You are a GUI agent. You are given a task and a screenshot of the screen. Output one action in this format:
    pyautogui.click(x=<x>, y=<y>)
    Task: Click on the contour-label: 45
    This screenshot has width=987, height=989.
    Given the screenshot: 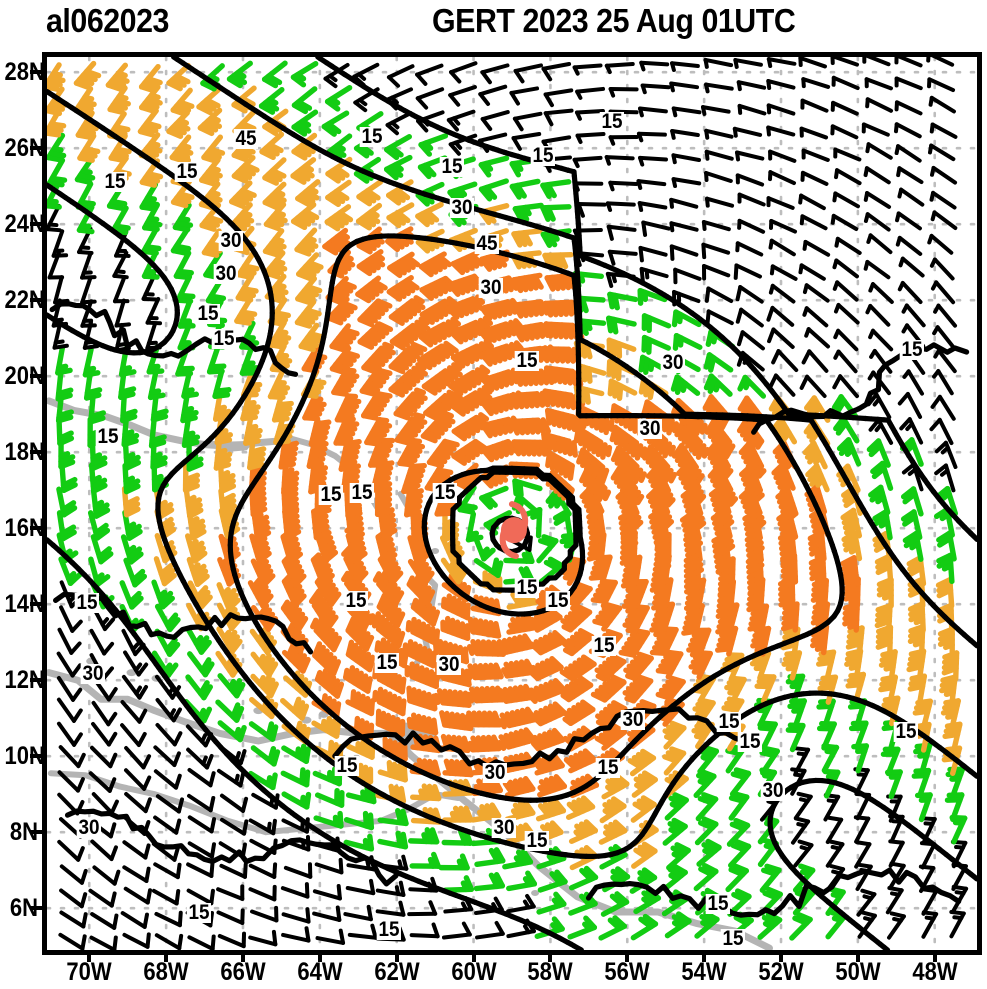 What is the action you would take?
    pyautogui.click(x=245, y=138)
    